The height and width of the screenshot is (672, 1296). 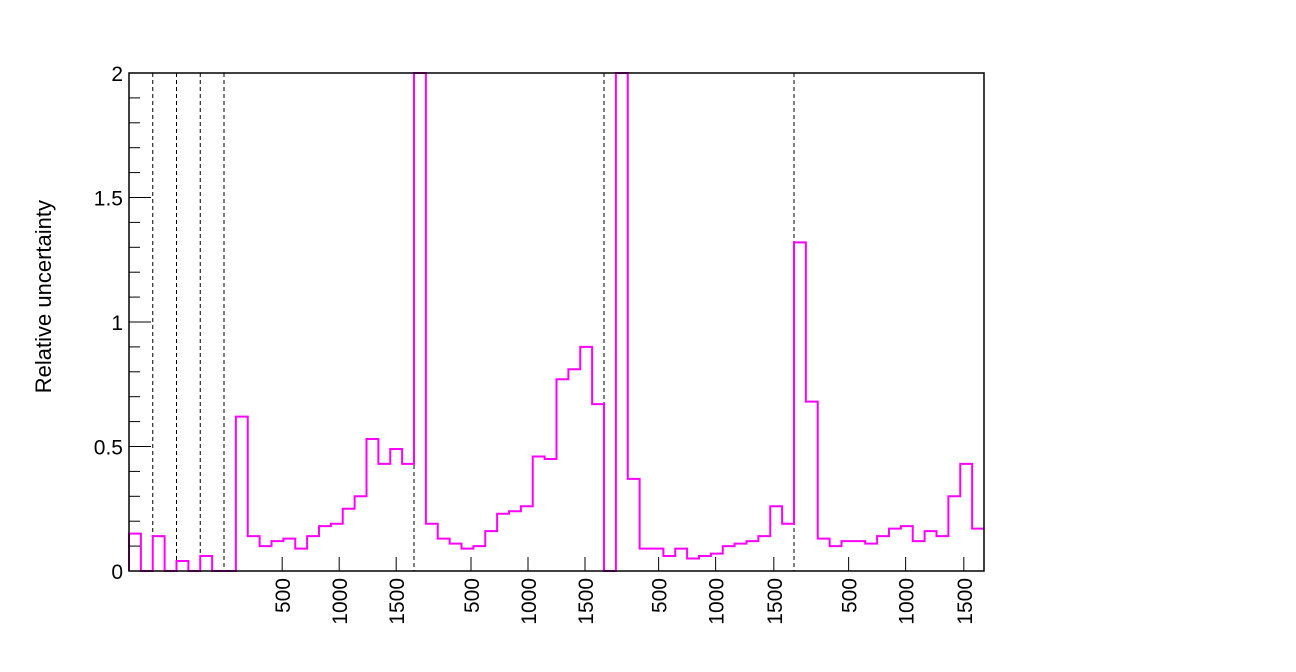 What do you see at coordinates (117, 572) in the screenshot?
I see `y-tick-label: 0` at bounding box center [117, 572].